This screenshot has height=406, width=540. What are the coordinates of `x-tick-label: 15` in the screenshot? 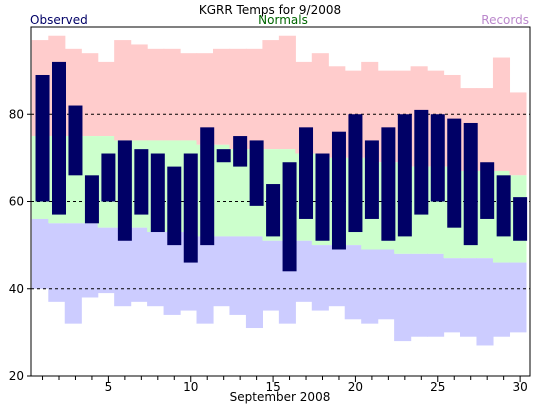 It's located at (272, 387).